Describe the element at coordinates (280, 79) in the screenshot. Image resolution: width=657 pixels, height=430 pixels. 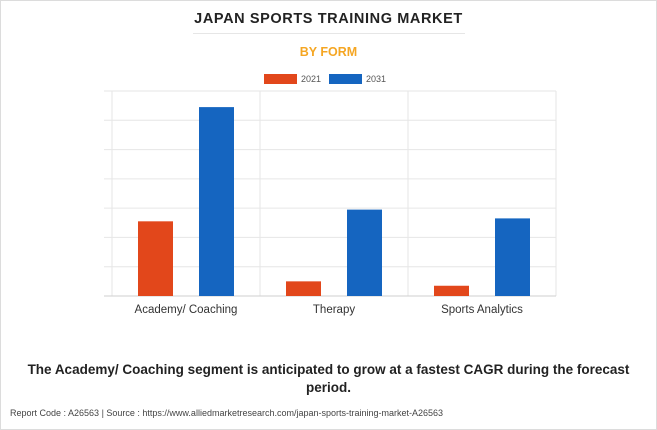
I see `legend-swatch-2021` at that location.